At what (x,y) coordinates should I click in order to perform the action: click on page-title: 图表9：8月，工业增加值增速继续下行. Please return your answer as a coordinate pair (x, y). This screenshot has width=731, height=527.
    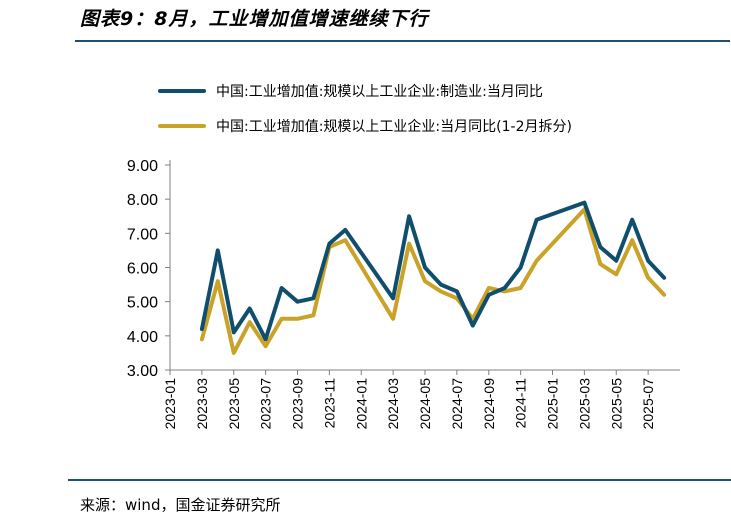
    Looking at the image, I should click on (254, 19).